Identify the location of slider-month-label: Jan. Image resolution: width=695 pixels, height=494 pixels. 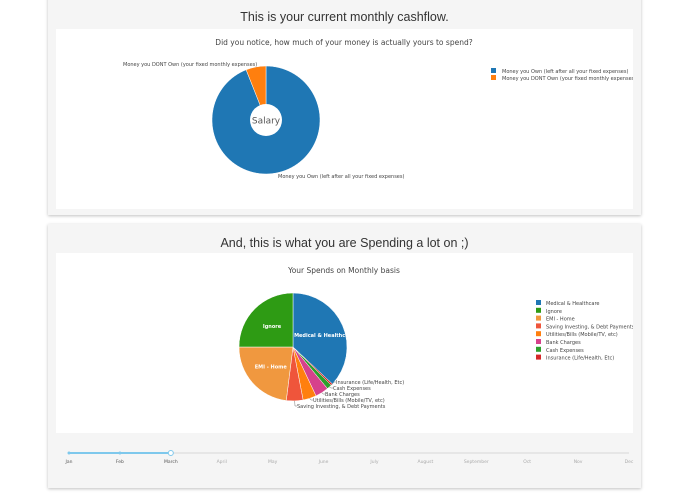
(69, 462).